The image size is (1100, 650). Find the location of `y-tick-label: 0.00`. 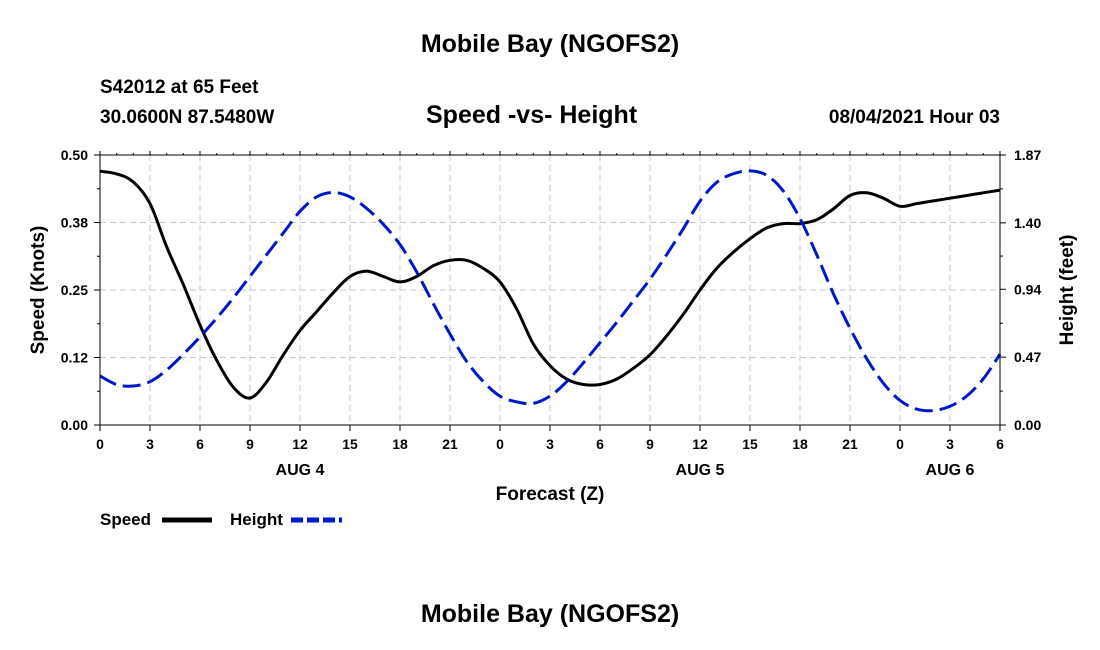

y-tick-label: 0.00 is located at coordinates (74, 425).